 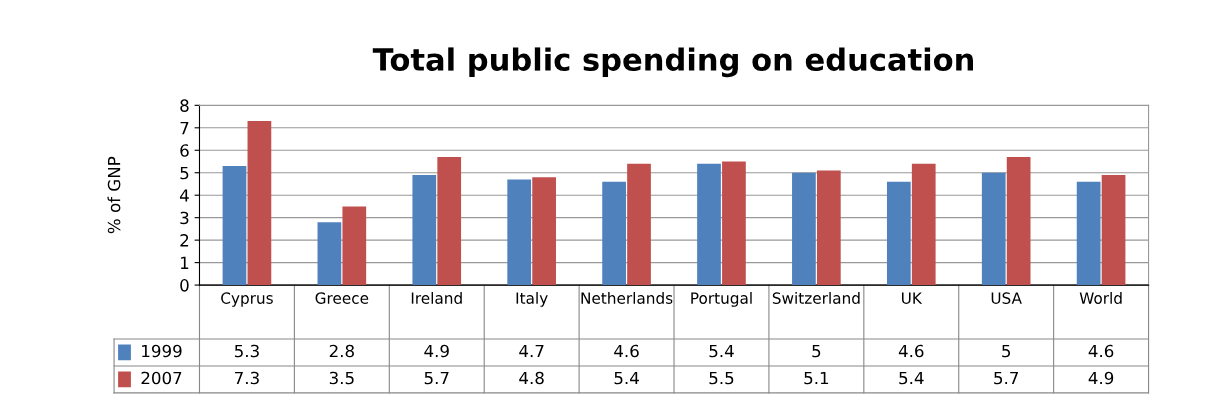 What do you see at coordinates (532, 299) in the screenshot?
I see `x-tick-label: Italy` at bounding box center [532, 299].